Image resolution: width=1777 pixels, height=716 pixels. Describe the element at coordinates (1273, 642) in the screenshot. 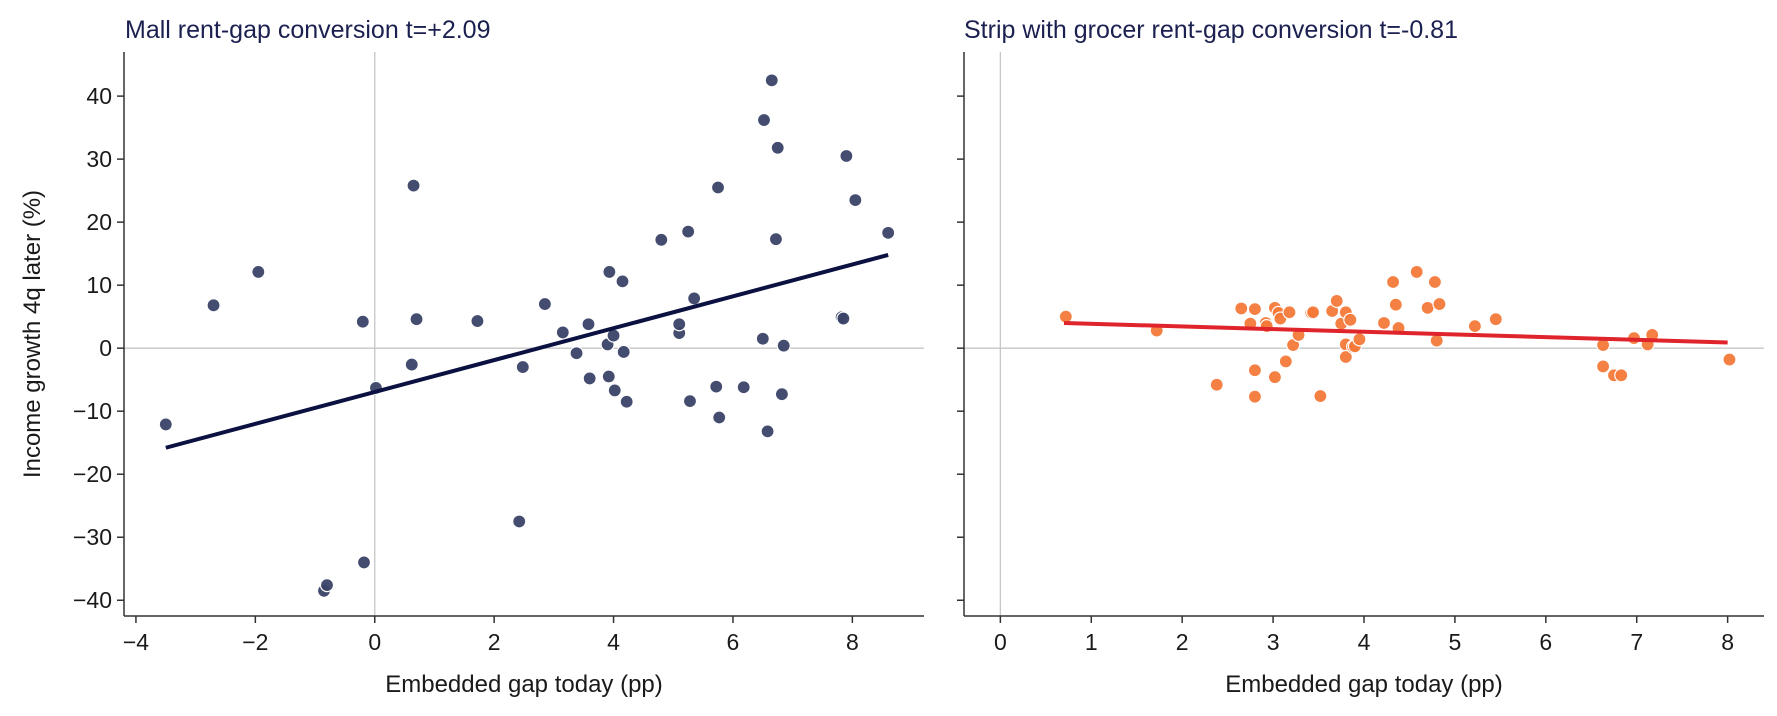

I see `x-tick-label: 3` at that location.